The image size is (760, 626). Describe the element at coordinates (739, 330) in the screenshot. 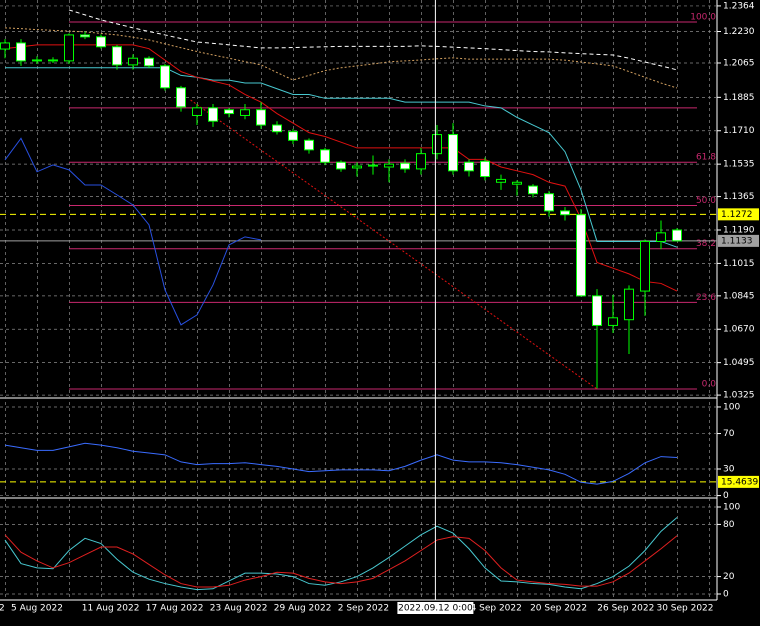

I see `y-tick-label: 1.0670` at that location.